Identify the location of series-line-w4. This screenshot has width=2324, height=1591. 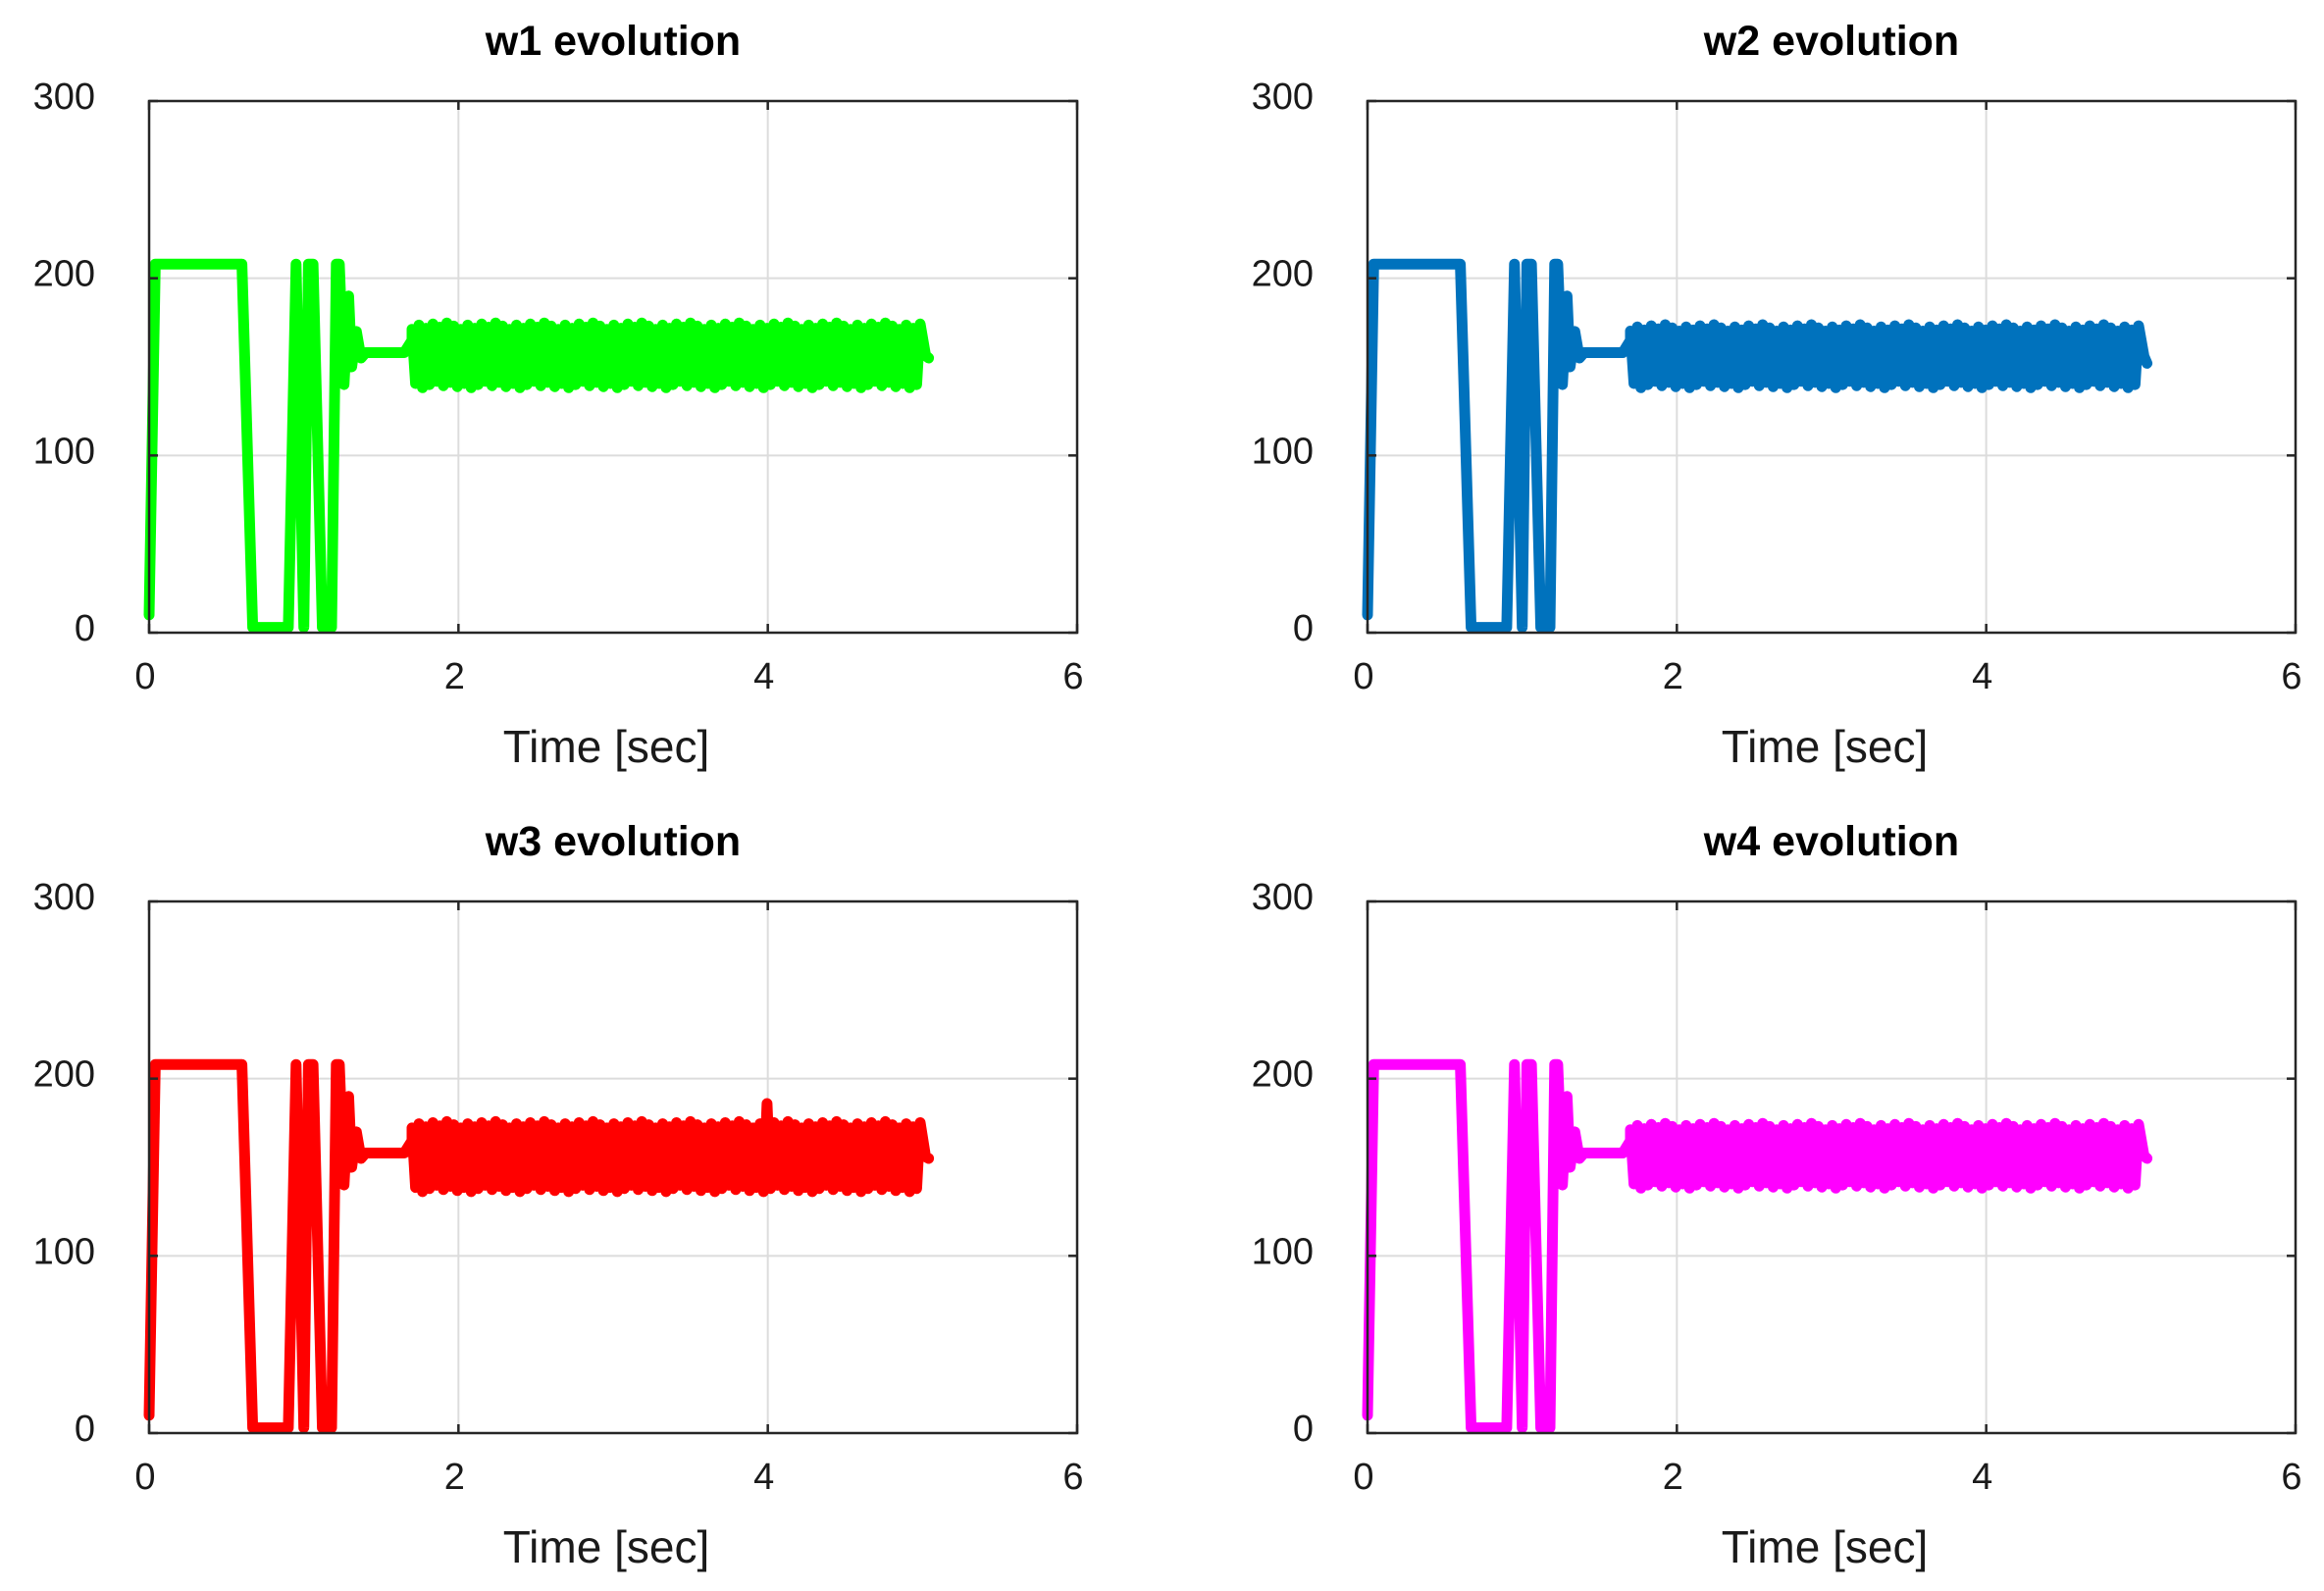
(1757, 1246).